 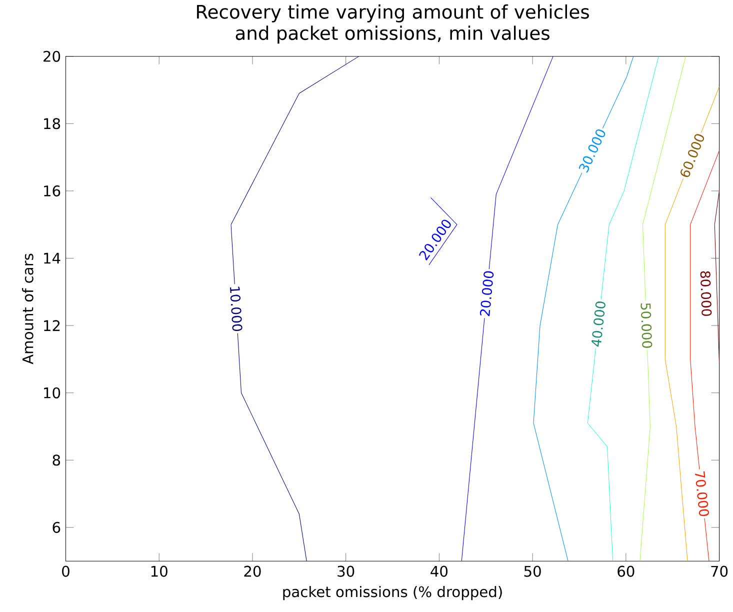 What do you see at coordinates (56, 528) in the screenshot?
I see `y-tick-label: 6` at bounding box center [56, 528].